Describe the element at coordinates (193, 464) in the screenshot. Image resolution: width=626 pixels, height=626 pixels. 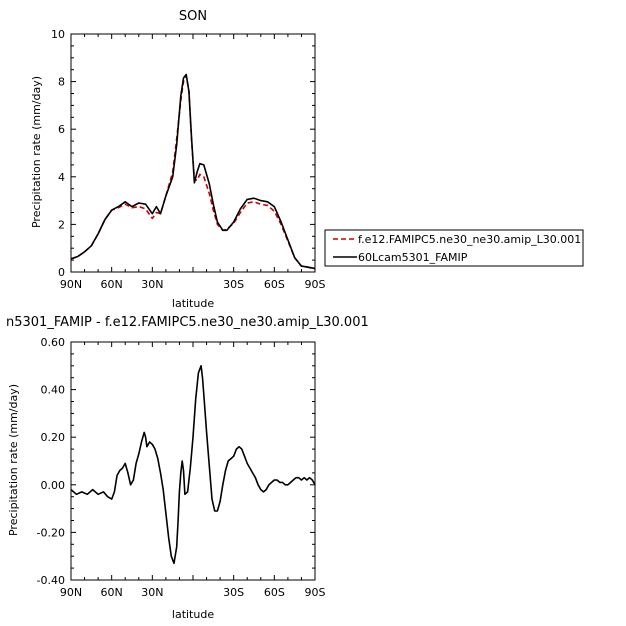
I see `chart-2-series-1-line` at that location.